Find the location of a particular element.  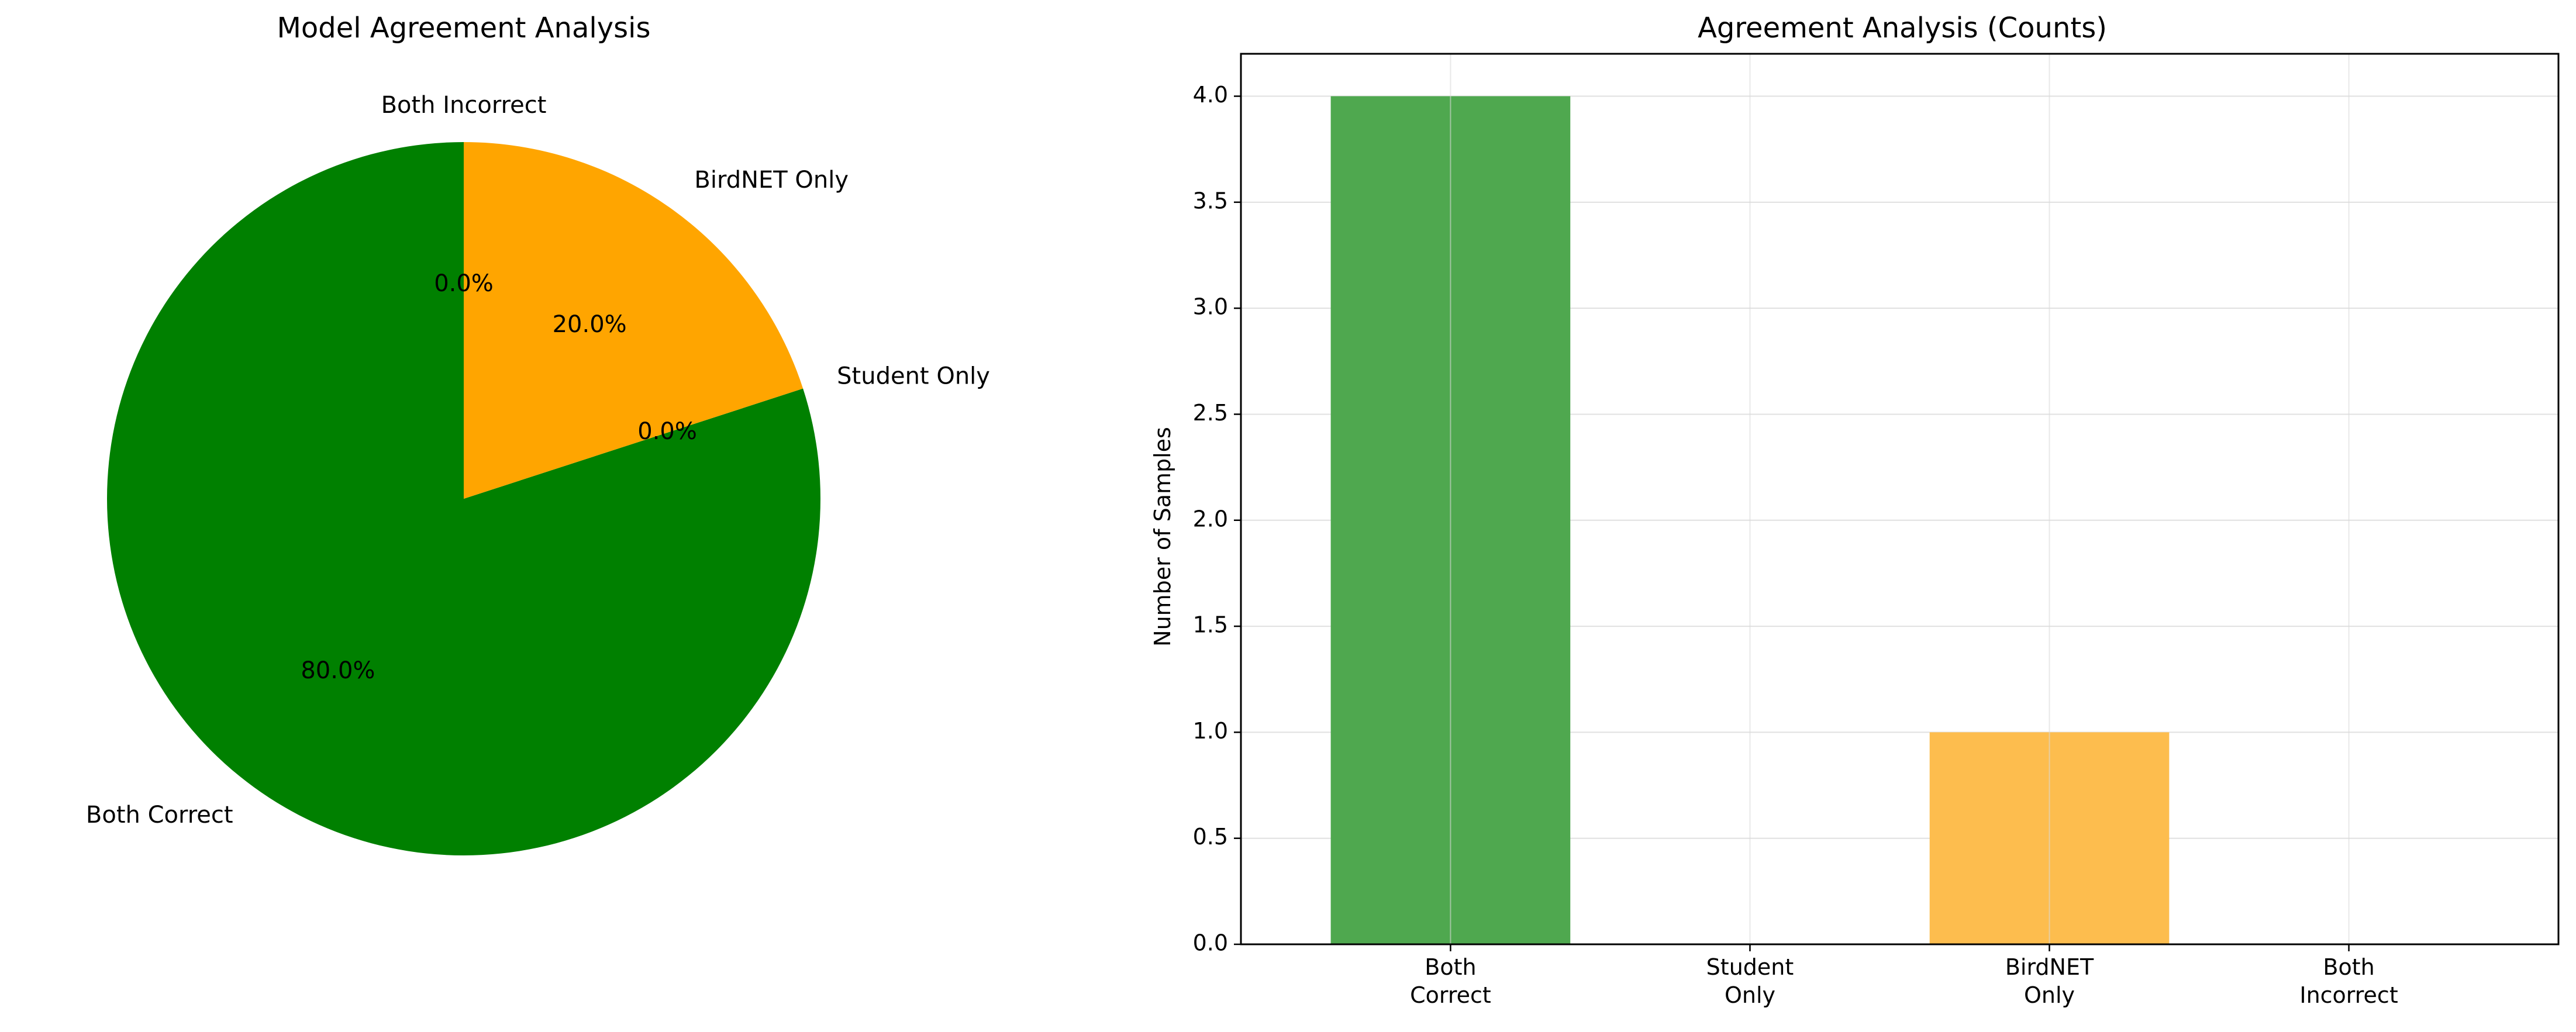

pie-percent-student-only: 0.0% is located at coordinates (667, 431).